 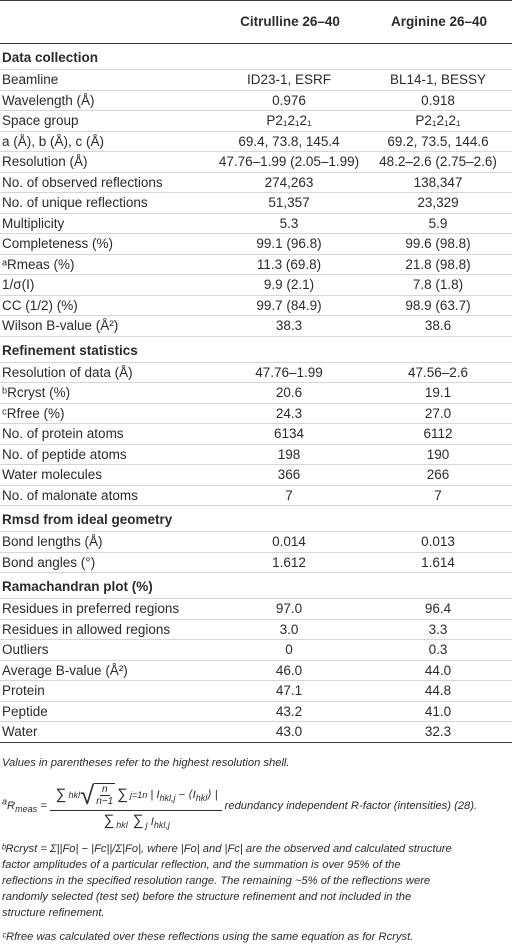 What do you see at coordinates (289, 393) in the screenshot?
I see `citrulline-value: 20.6` at bounding box center [289, 393].